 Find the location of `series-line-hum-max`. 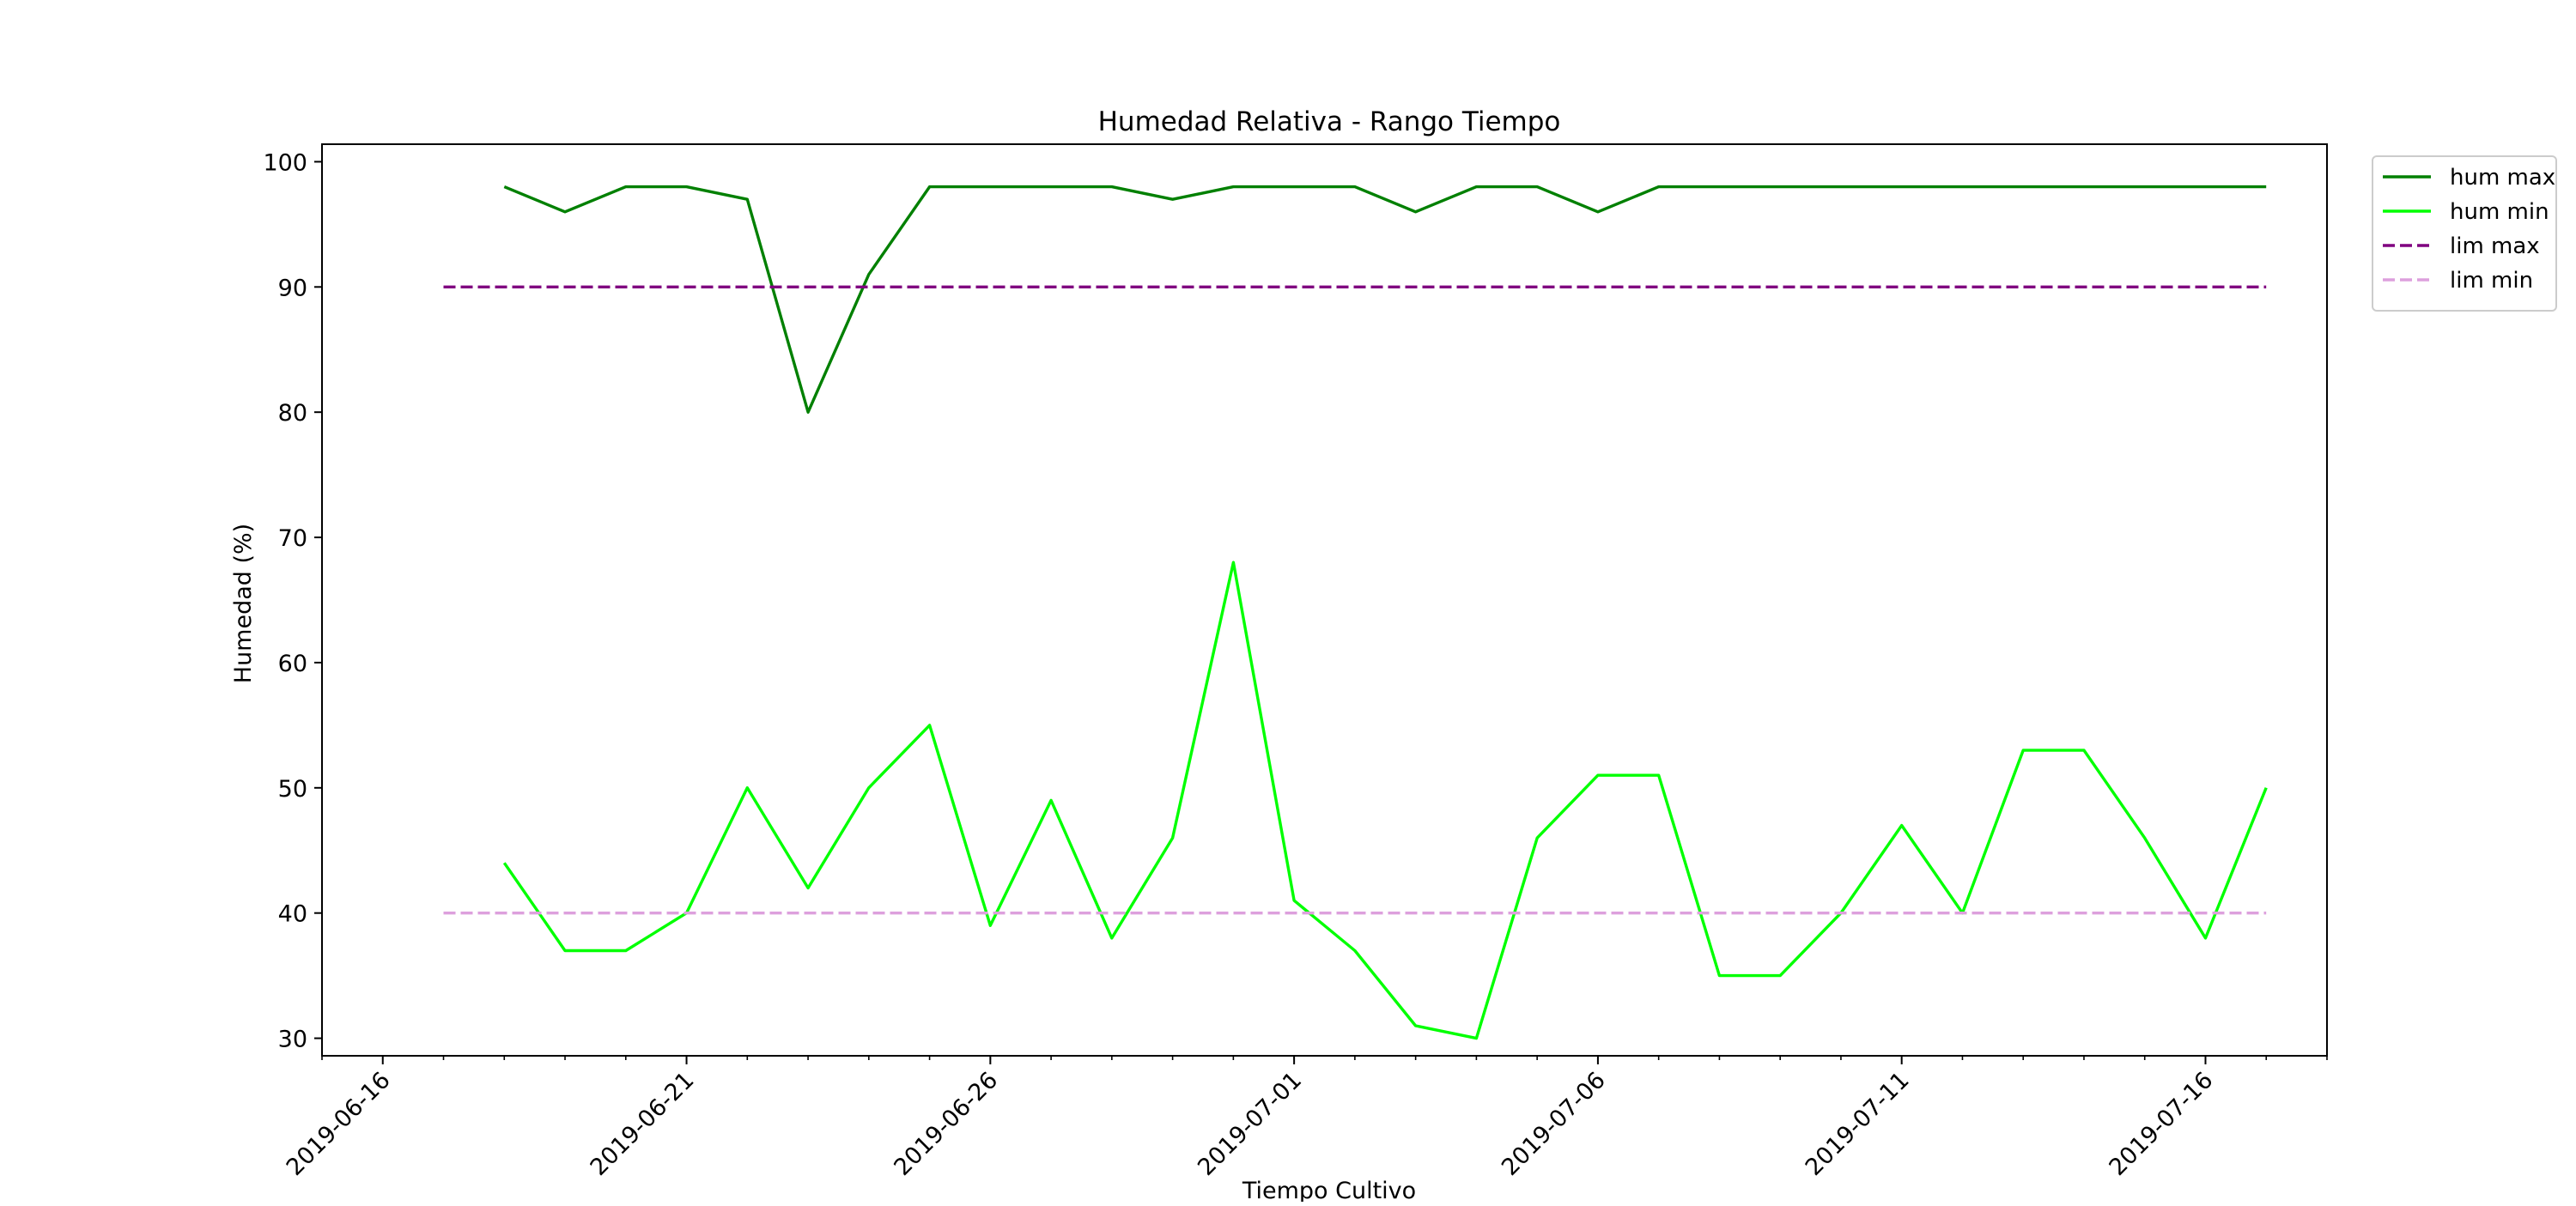

series-line-hum-max is located at coordinates (1385, 299).